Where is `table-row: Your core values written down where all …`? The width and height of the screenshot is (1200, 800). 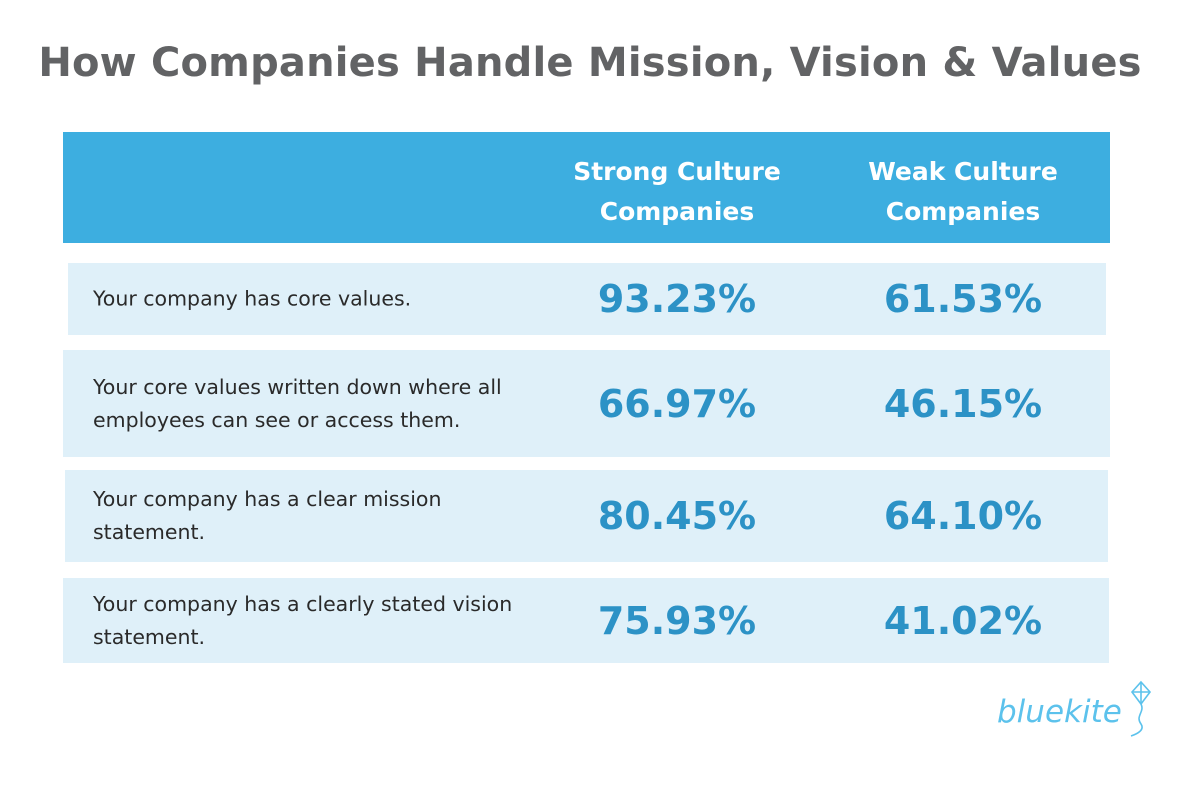 table-row: Your core values written down where all … is located at coordinates (586, 403).